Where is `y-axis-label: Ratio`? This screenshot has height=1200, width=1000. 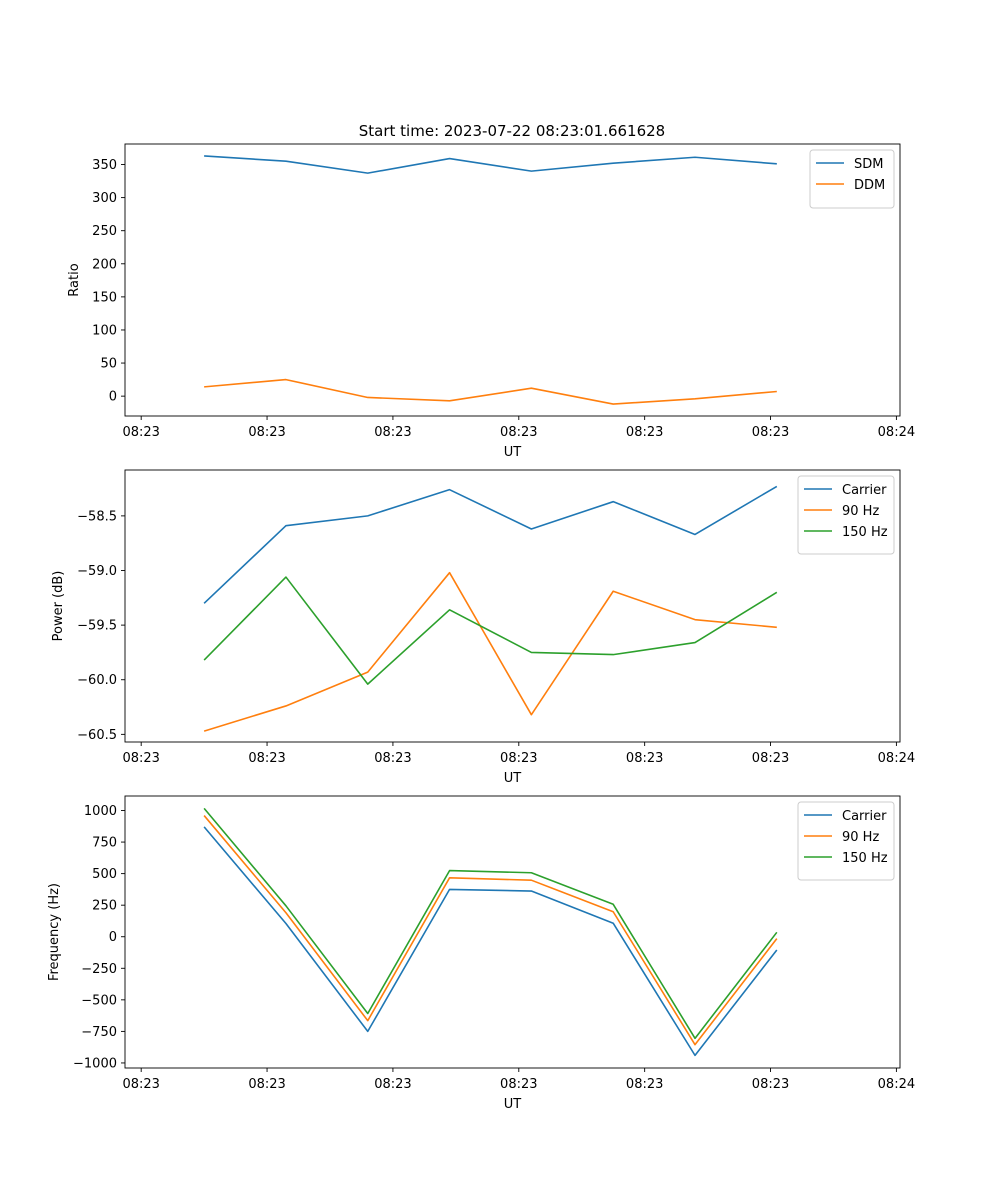 y-axis-label: Ratio is located at coordinates (74, 279).